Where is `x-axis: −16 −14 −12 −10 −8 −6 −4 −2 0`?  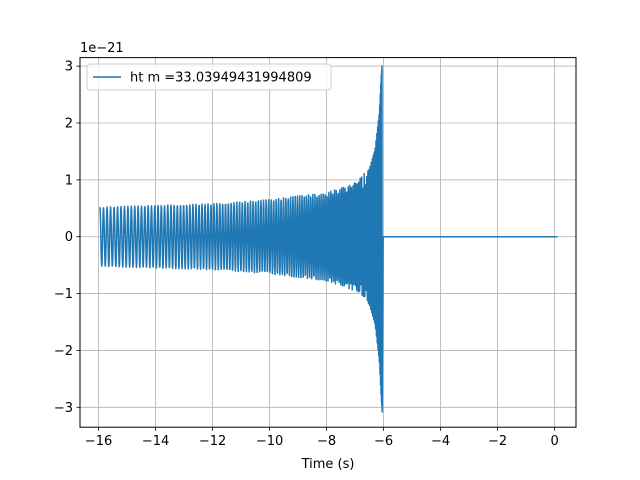 x-axis: −16 −14 −12 −10 −8 −6 −4 −2 0 is located at coordinates (322, 438).